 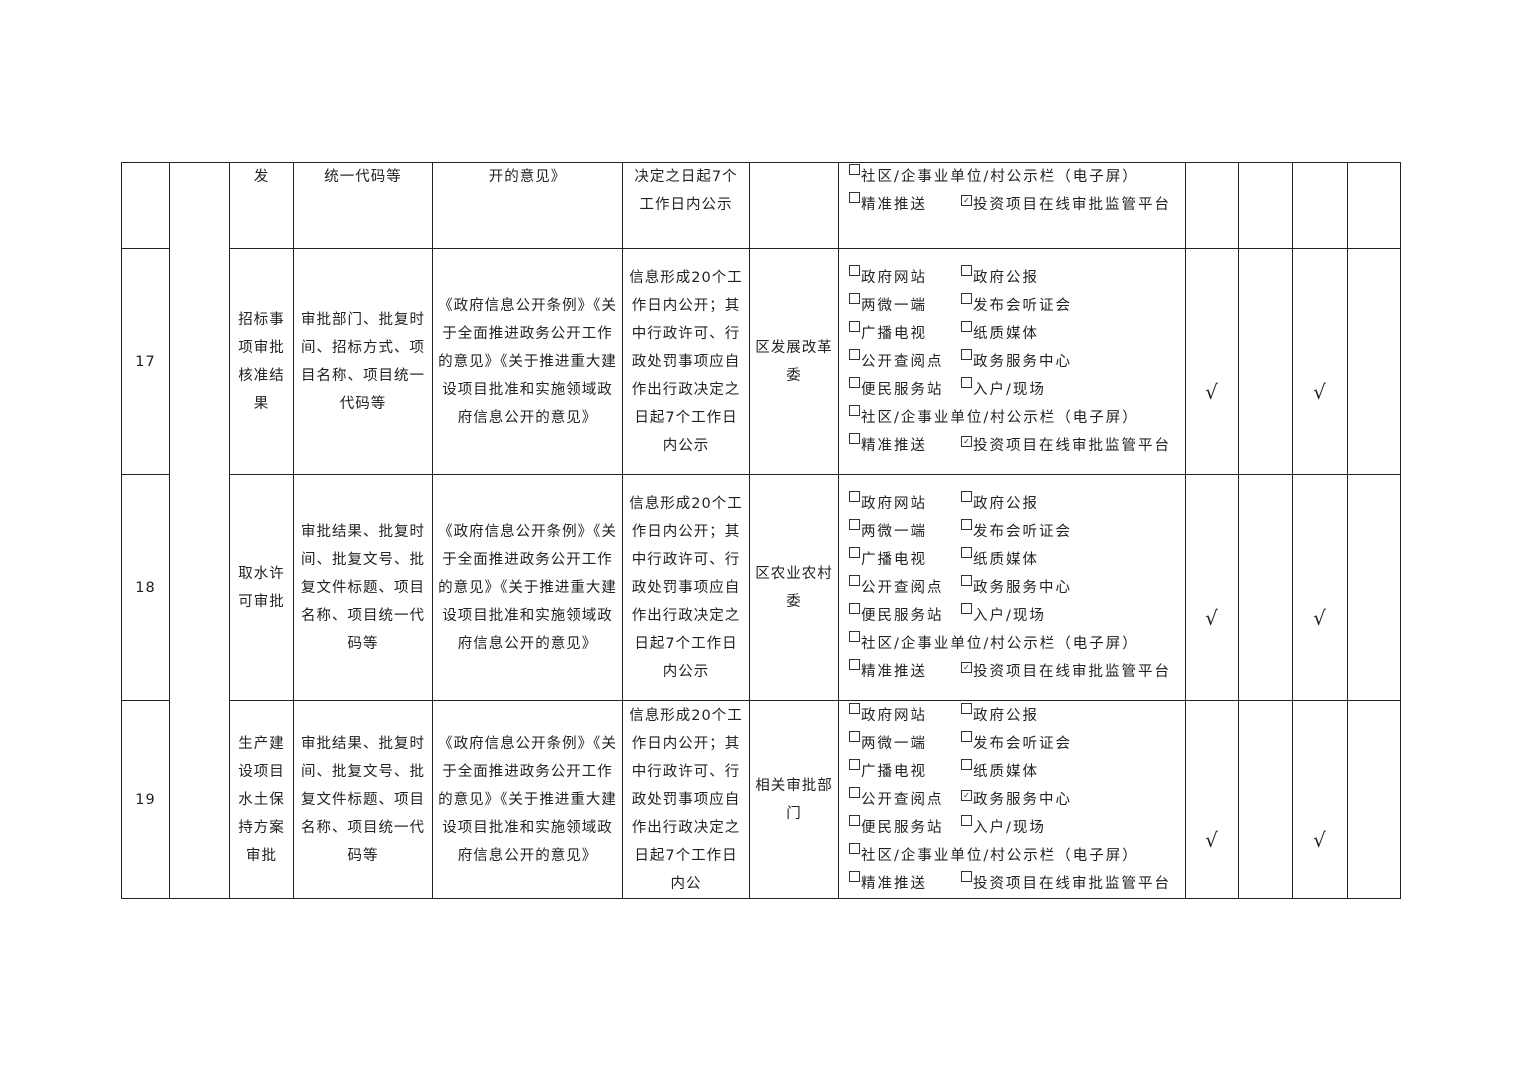 I want to click on category-cell, so click(x=199, y=530).